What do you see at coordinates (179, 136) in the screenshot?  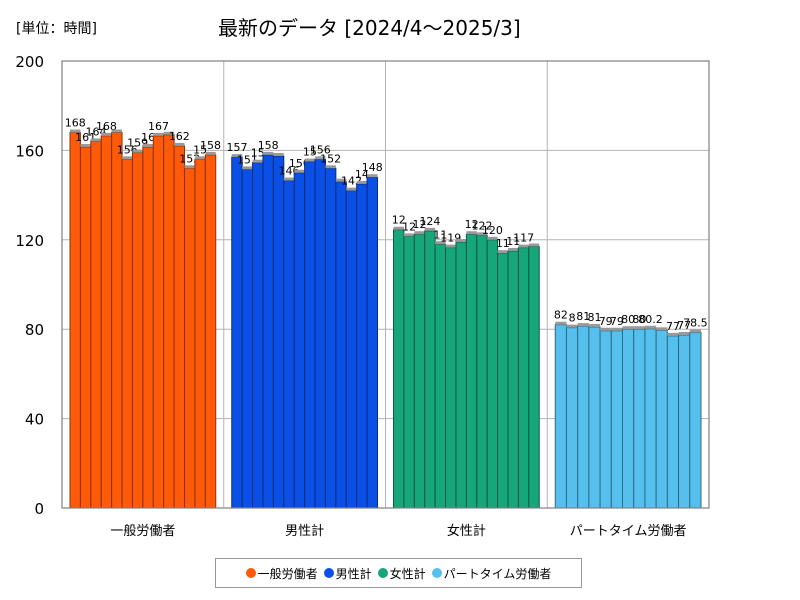 I see `data-label: 162` at bounding box center [179, 136].